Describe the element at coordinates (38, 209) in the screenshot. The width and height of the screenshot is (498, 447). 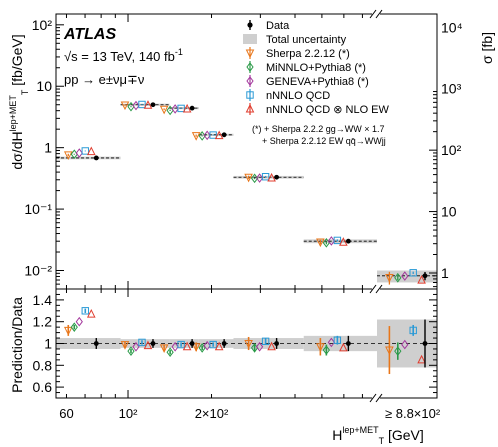
I see `main-y-tick-label: 10⁻¹` at that location.